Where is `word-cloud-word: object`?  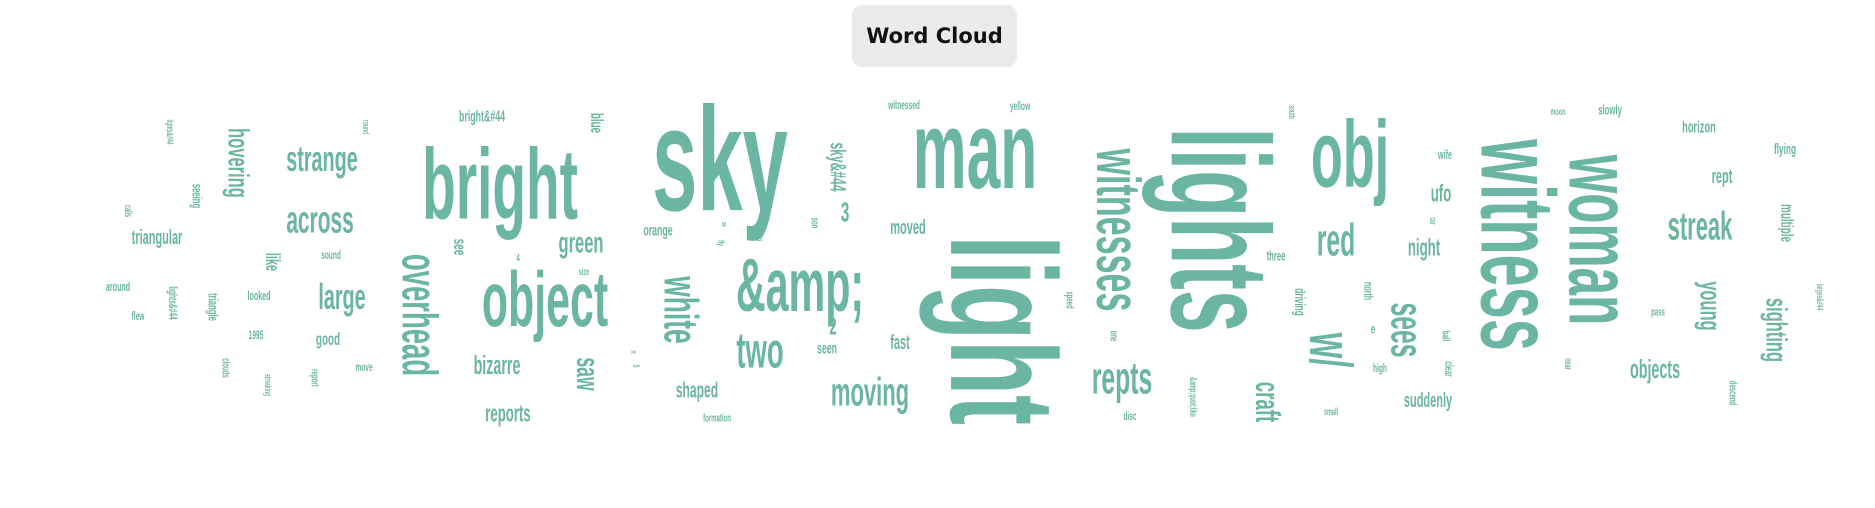 word-cloud-word: object is located at coordinates (545, 300).